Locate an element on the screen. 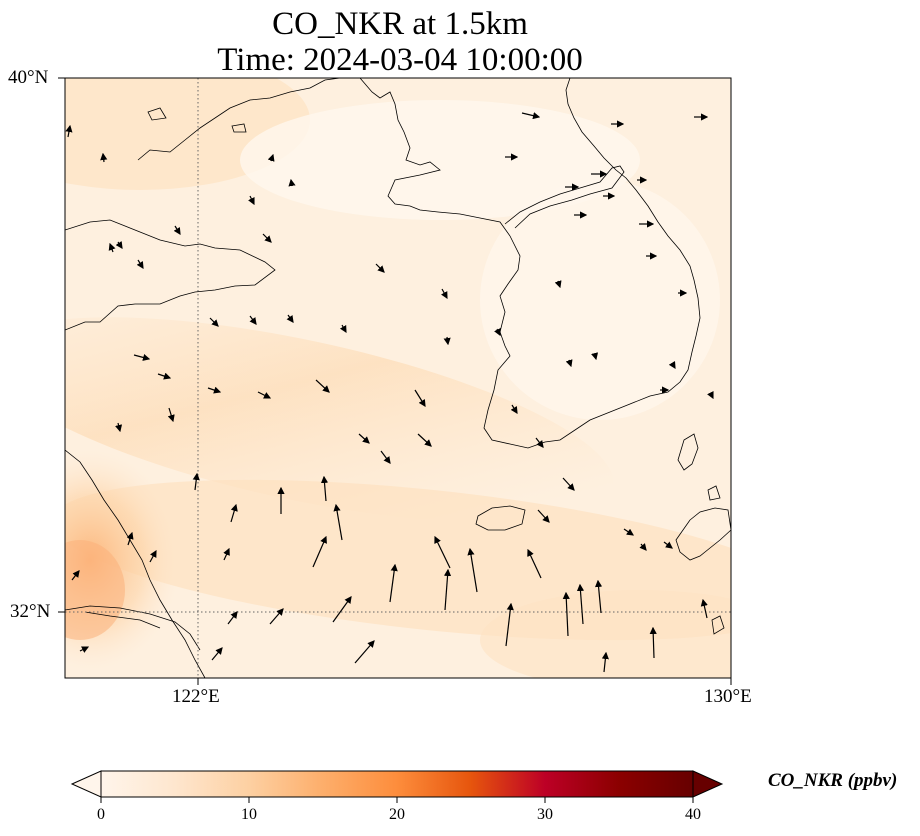 The height and width of the screenshot is (836, 920). colorbar-tick-10: 10 is located at coordinates (249, 814).